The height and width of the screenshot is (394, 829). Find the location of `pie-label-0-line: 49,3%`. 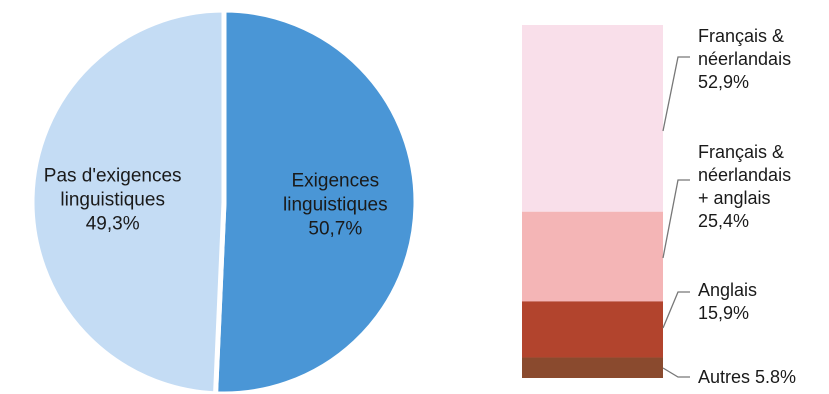

pie-label-0-line: 49,3% is located at coordinates (113, 224).